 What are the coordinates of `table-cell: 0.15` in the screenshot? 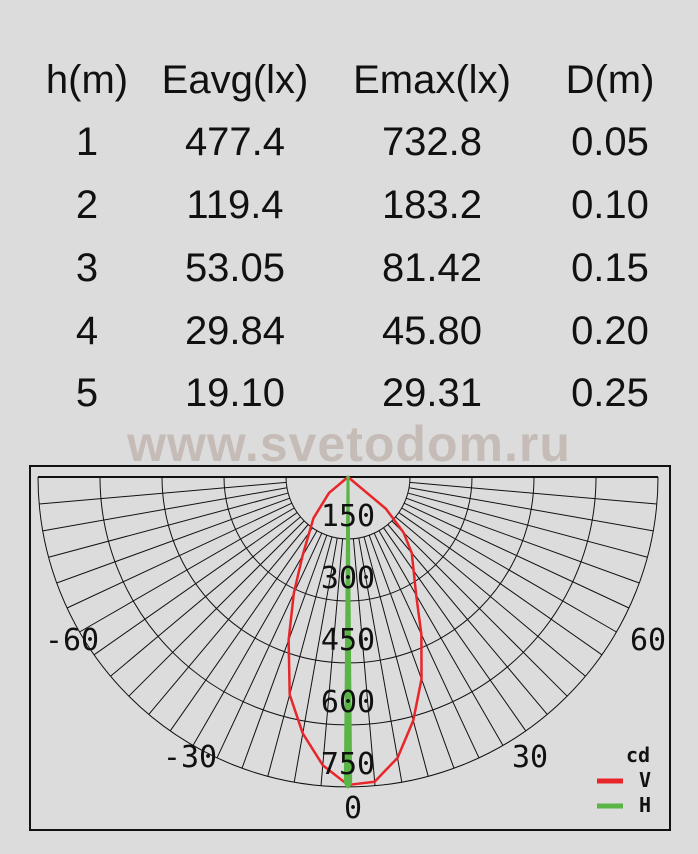 It's located at (610, 268).